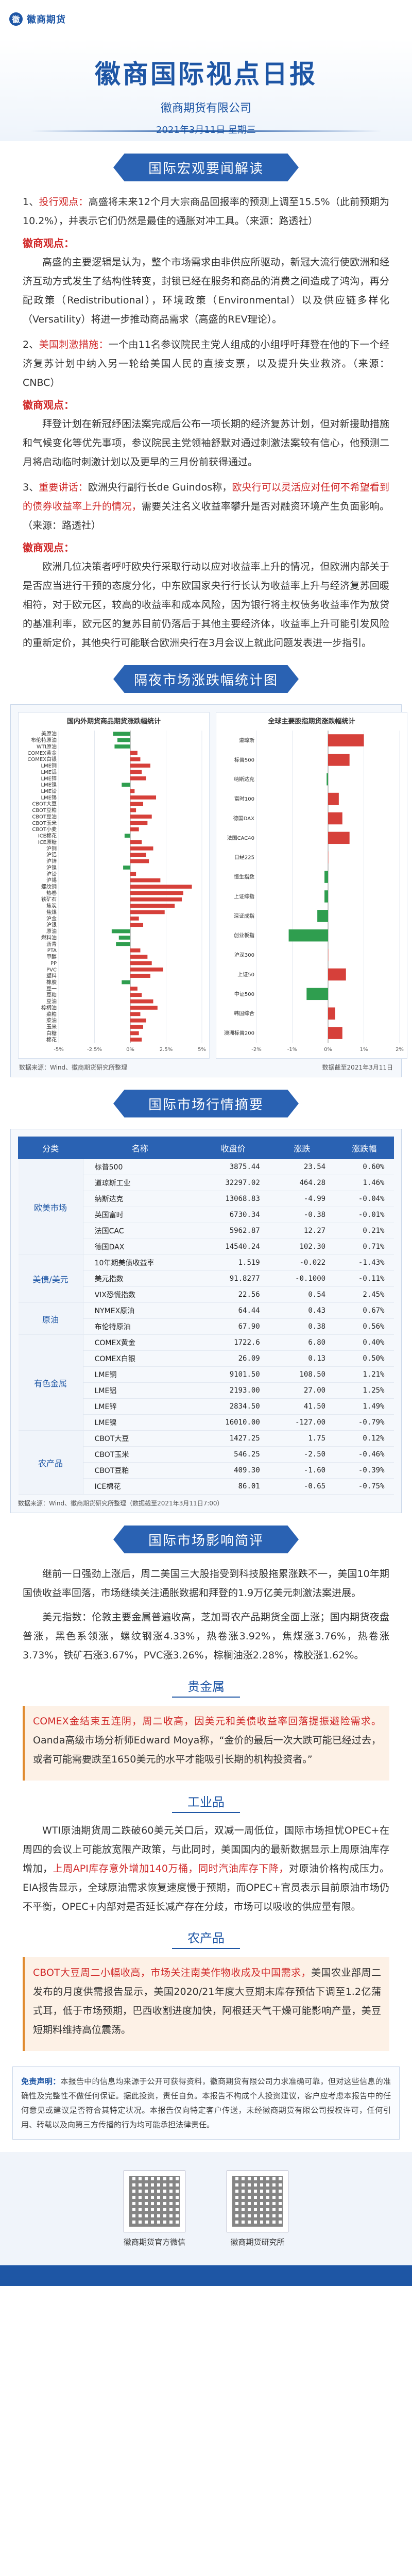 Image resolution: width=412 pixels, height=2576 pixels. What do you see at coordinates (206, 1406) in the screenshot?
I see `table-row: LME锌 2834.50 41.50 1.49%` at bounding box center [206, 1406].